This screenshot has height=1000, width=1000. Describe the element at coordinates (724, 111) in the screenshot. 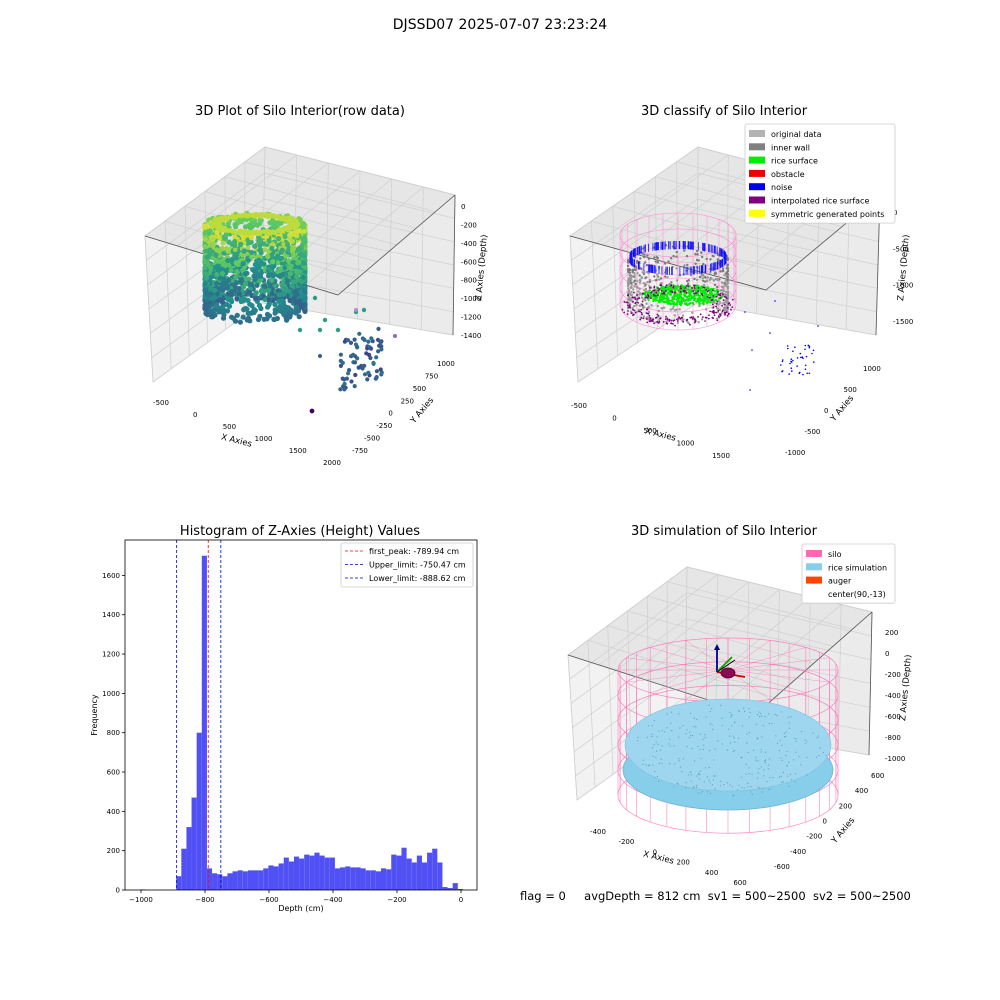

I see `plot2-title: 3D classify of Silo Interior` at that location.